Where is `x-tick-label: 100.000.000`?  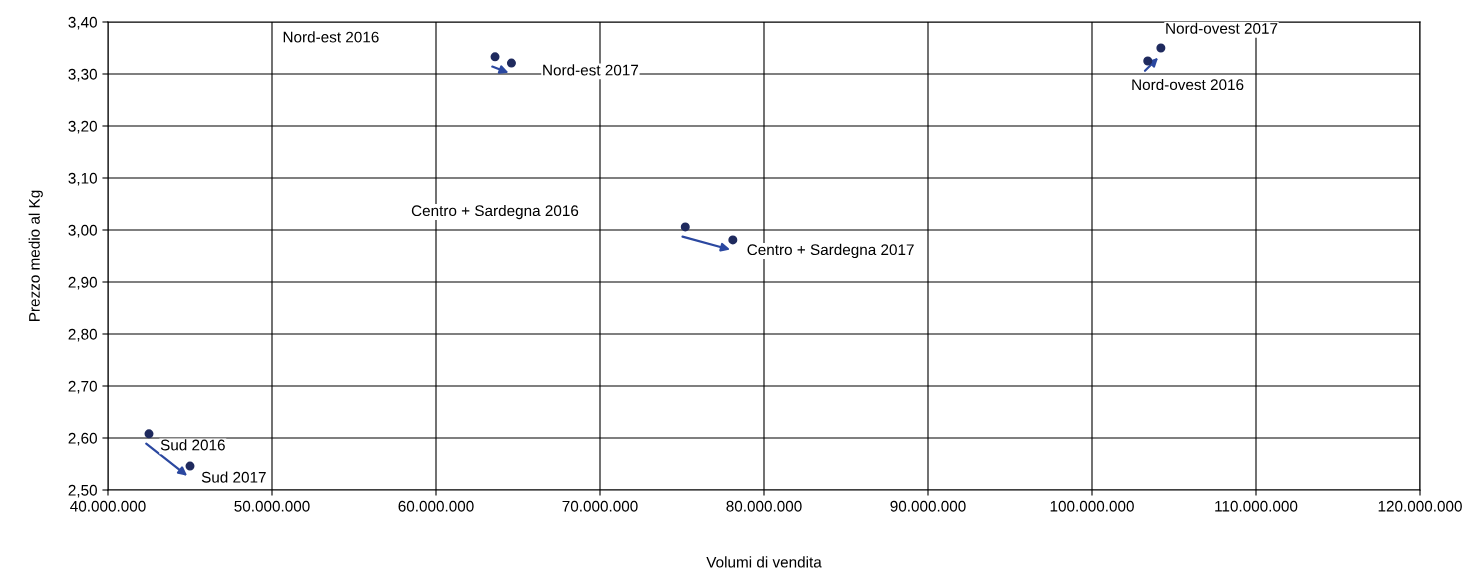 x-tick-label: 100.000.000 is located at coordinates (1092, 506).